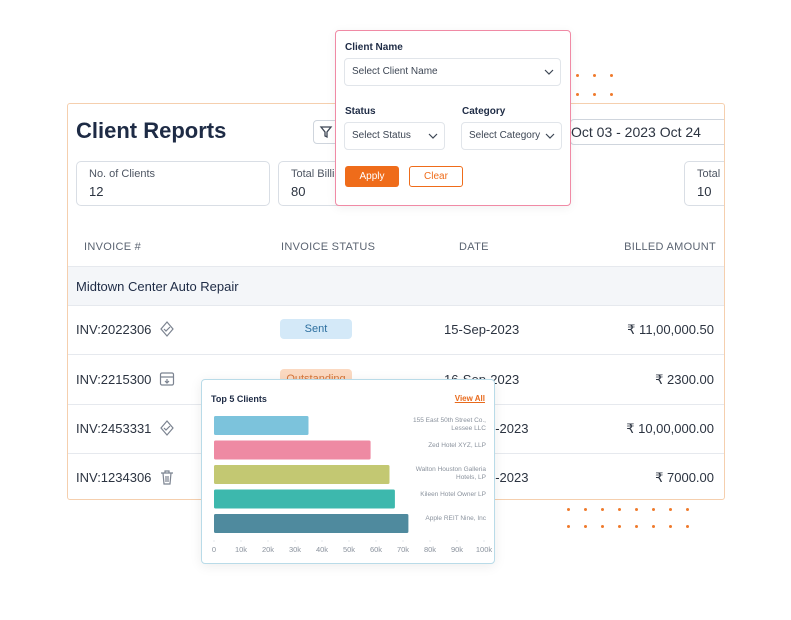  I want to click on x-tick-label: 50k, so click(349, 549).